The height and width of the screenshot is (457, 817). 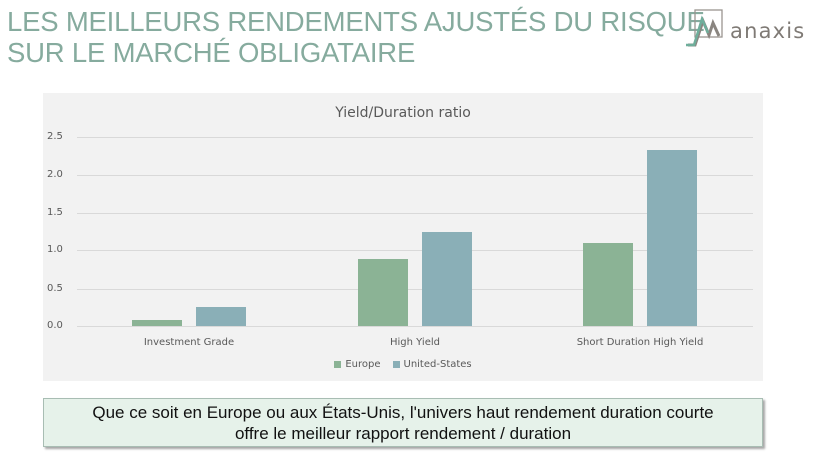 What do you see at coordinates (403, 113) in the screenshot?
I see `chart-title: Yield/Duration ratio` at bounding box center [403, 113].